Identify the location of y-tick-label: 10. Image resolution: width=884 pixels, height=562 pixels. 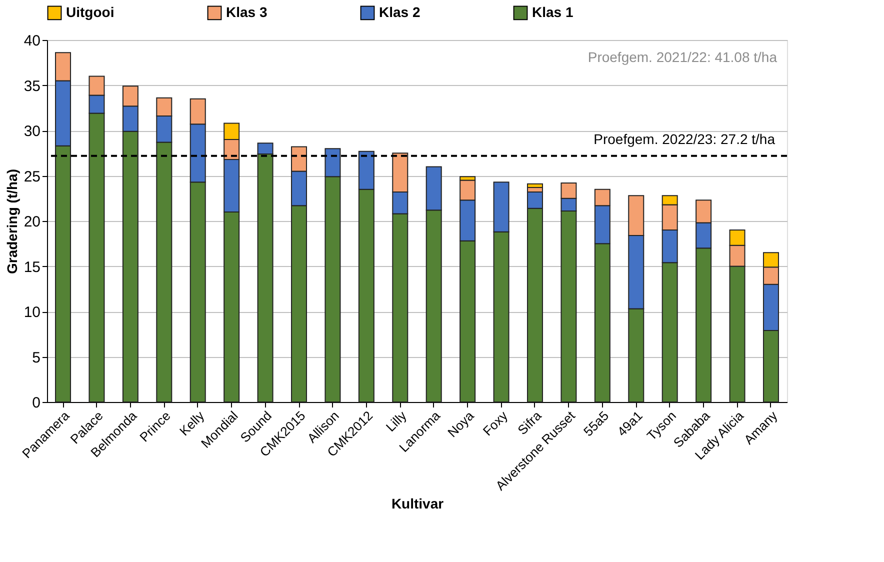
(32, 312).